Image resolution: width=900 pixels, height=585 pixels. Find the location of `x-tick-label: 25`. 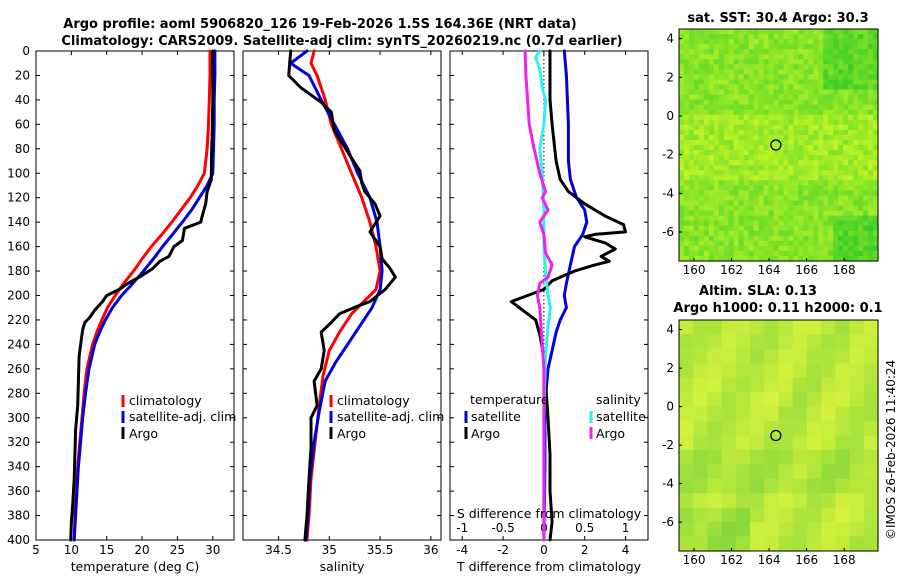

x-tick-label: 25 is located at coordinates (177, 550).